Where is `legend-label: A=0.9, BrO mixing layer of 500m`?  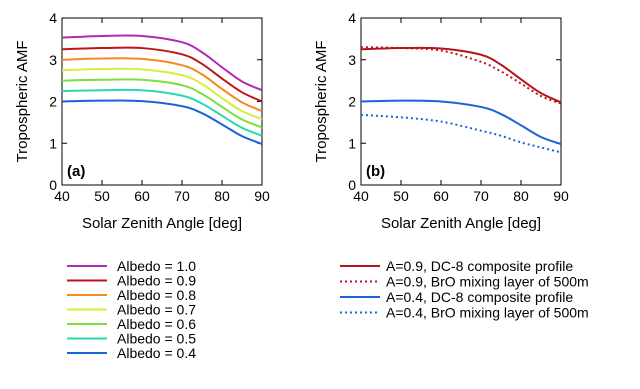
legend-label: A=0.9, BrO mixing layer of 500m is located at coordinates (487, 282).